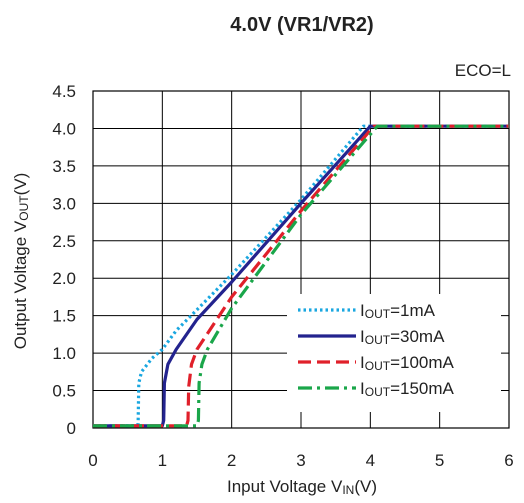 This screenshot has height=503, width=524. Describe the element at coordinates (64, 91) in the screenshot. I see `y-tick-label: 4.5` at that location.